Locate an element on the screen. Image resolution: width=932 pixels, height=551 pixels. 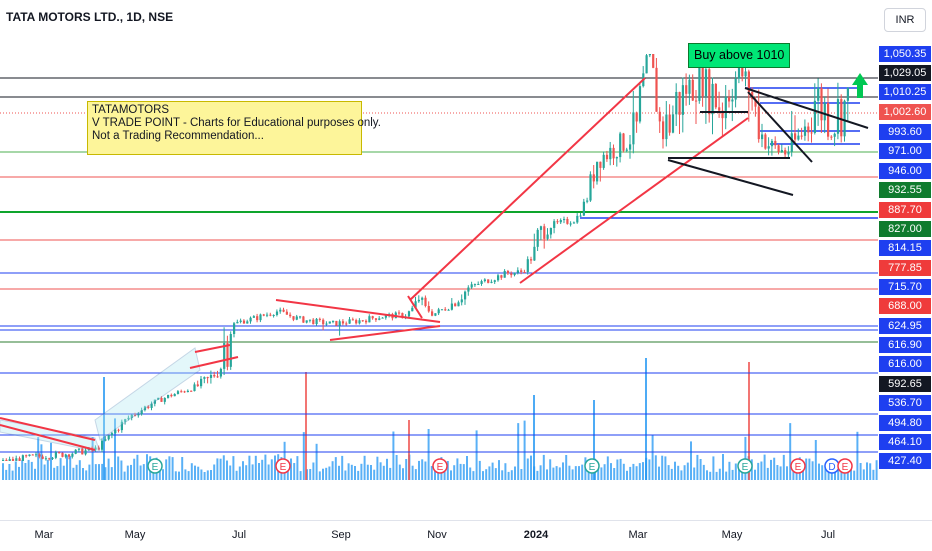
volume-spike is located at coordinates (646, 419).